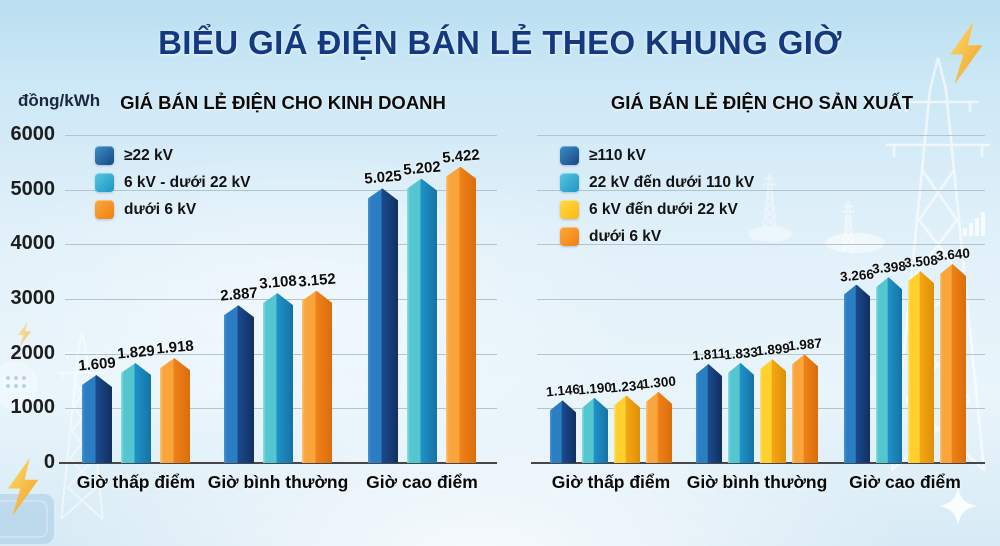 The image size is (1000, 546). I want to click on bar: 3.108, so click(278, 368).